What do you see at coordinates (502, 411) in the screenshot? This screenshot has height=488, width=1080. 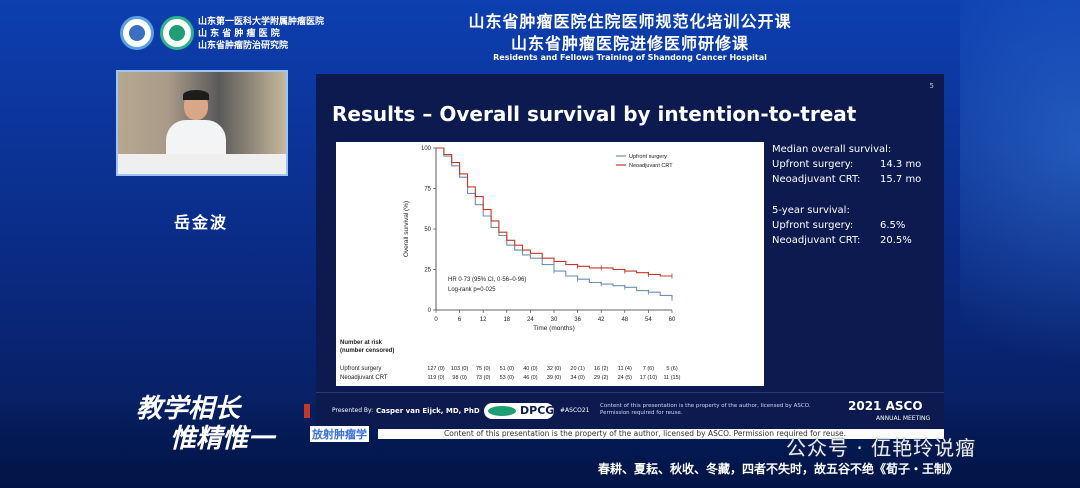 I see `dpcg-logo-icon` at bounding box center [502, 411].